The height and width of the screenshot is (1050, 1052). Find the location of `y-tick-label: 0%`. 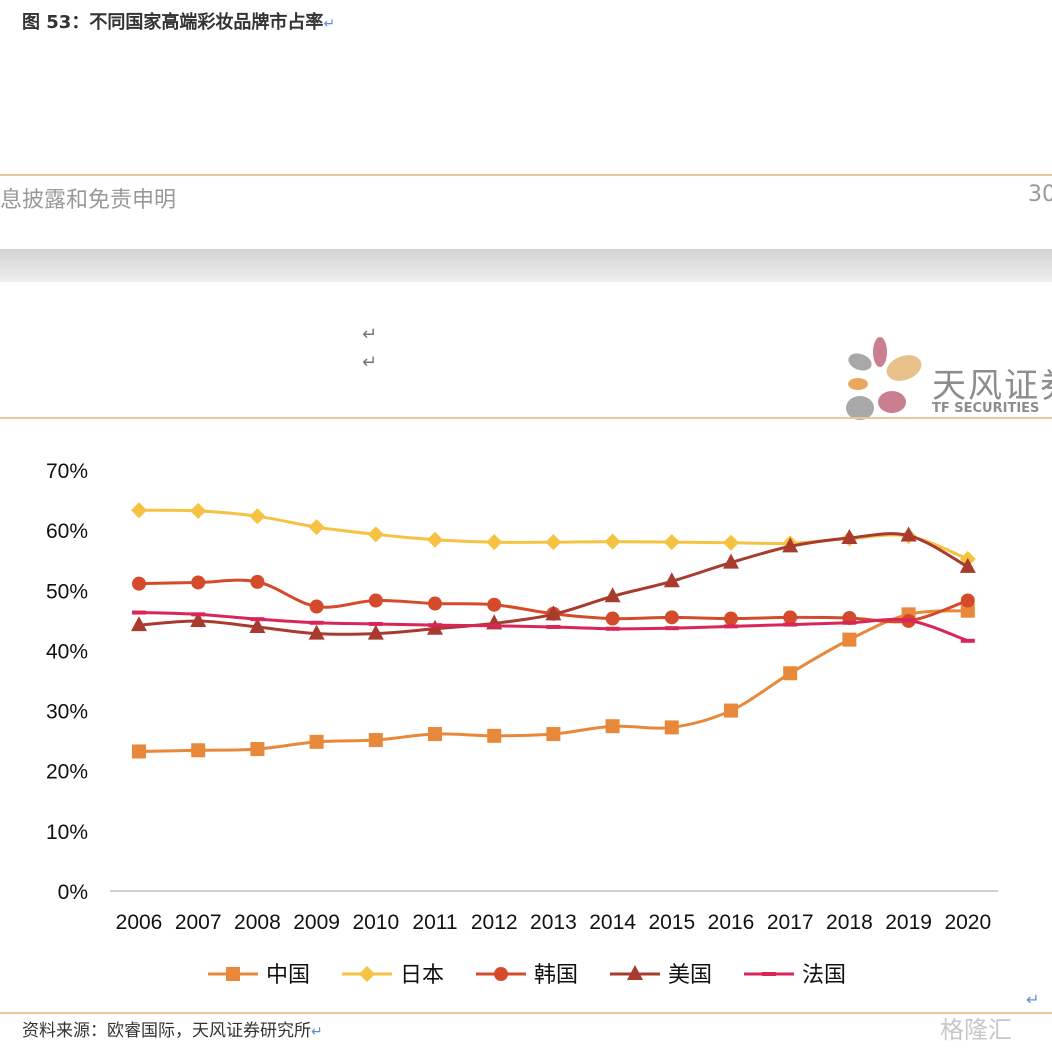

y-tick-label: 0% is located at coordinates (73, 892).